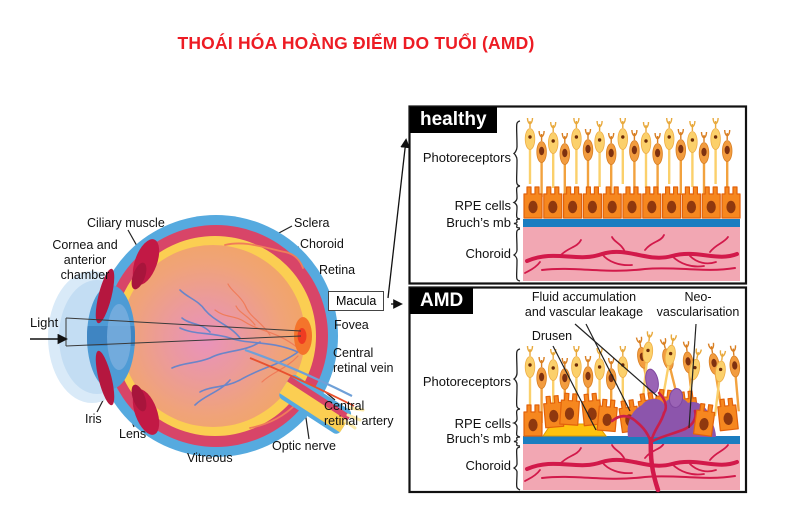 The image size is (800, 530). I want to click on macula-to-healthy-arrow, so click(398, 218).